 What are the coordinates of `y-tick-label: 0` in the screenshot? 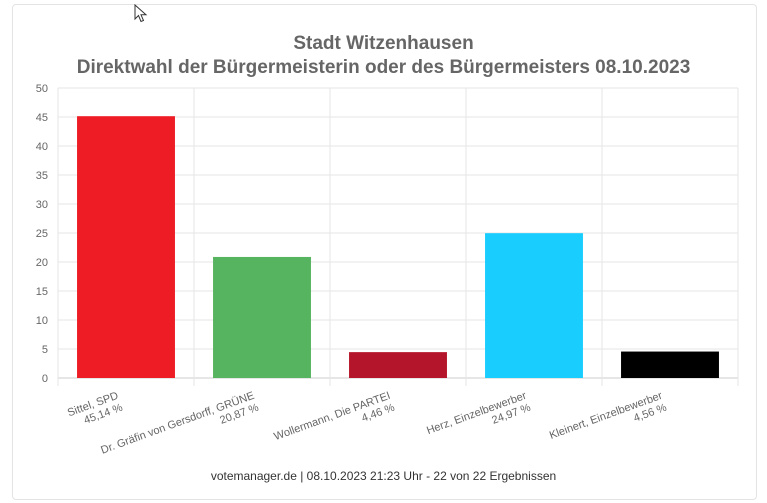 It's located at (45, 379).